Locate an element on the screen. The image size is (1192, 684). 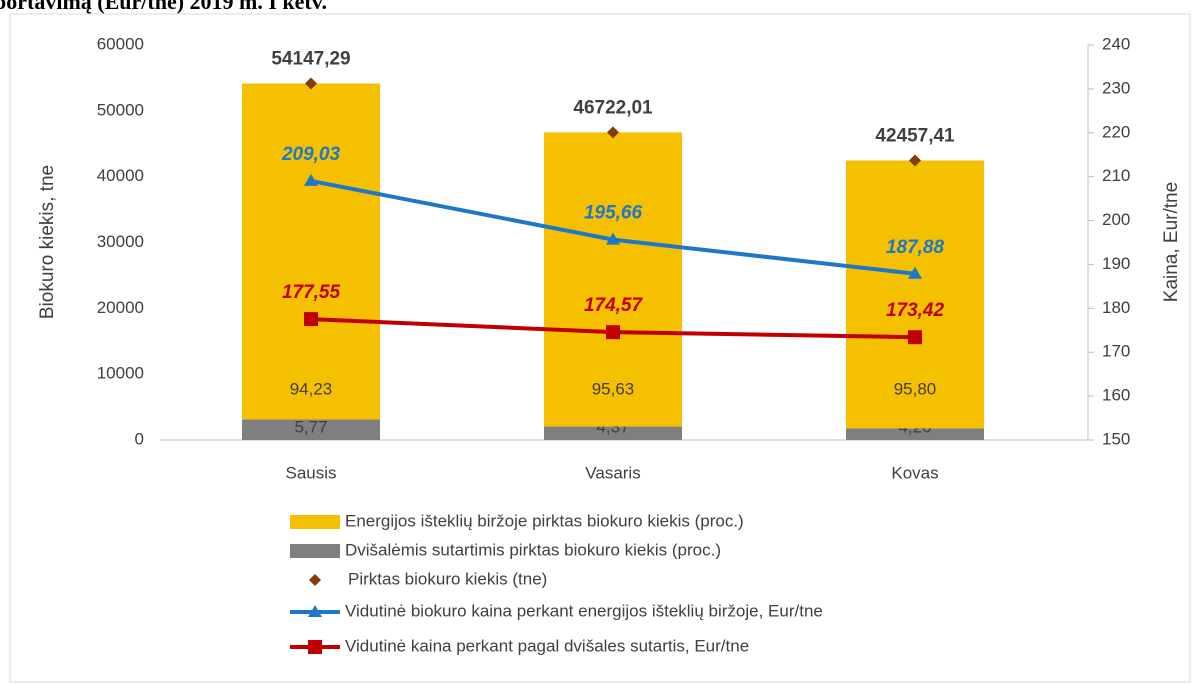
y-tick-label: 40000 is located at coordinates (120, 175).